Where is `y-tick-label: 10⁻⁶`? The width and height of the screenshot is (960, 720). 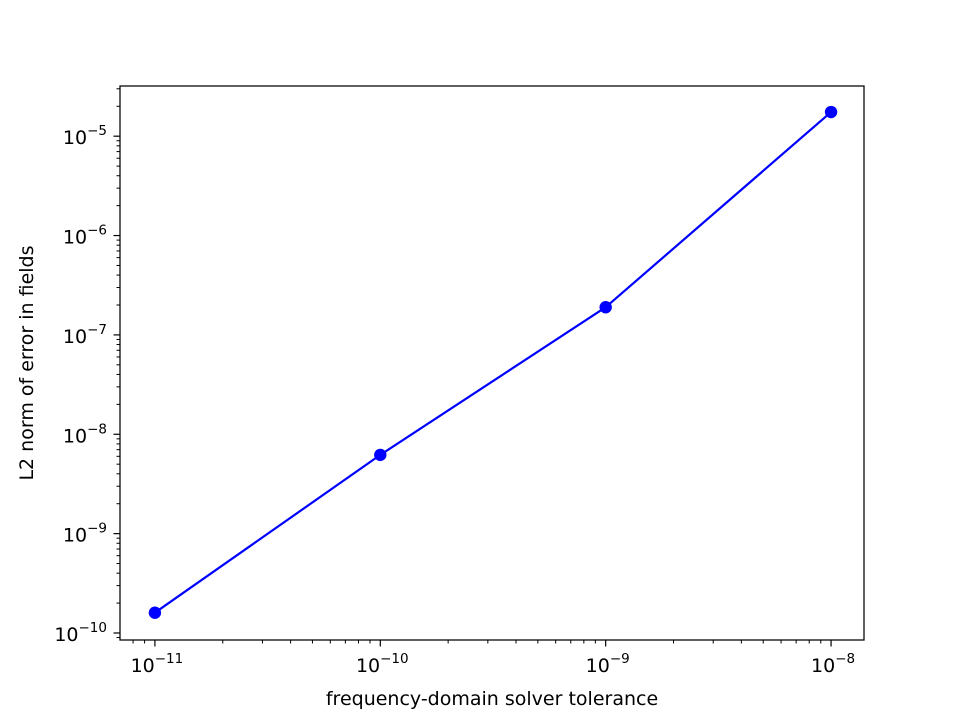
y-tick-label: 10⁻⁶ is located at coordinates (85, 236).